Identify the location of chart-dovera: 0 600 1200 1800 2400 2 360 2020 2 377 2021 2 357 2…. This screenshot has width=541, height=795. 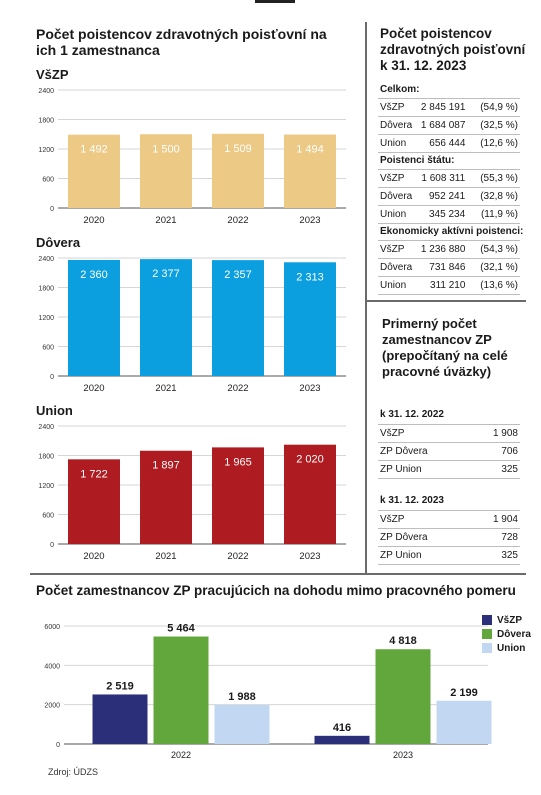
(192, 325).